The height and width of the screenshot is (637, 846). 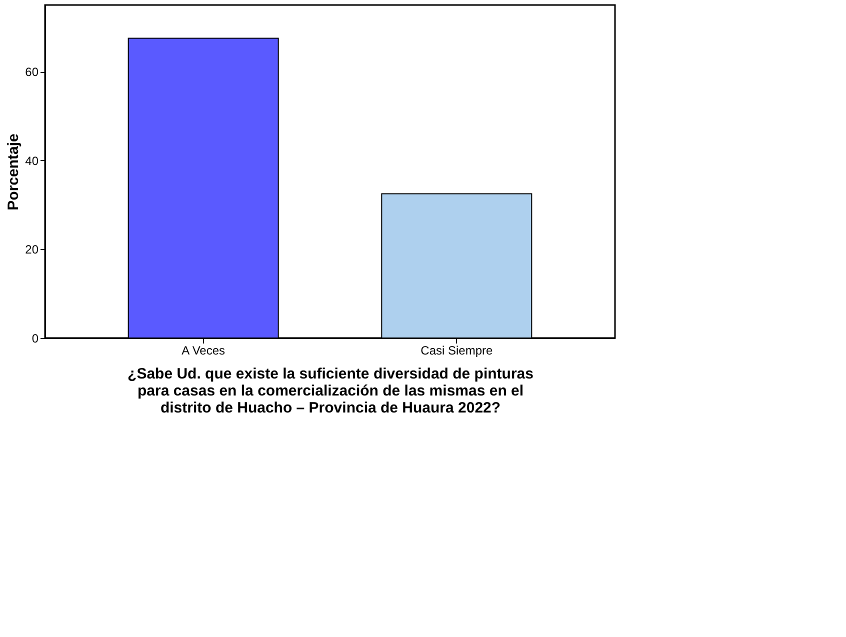 I want to click on y-tick-label: 20, so click(x=32, y=249).